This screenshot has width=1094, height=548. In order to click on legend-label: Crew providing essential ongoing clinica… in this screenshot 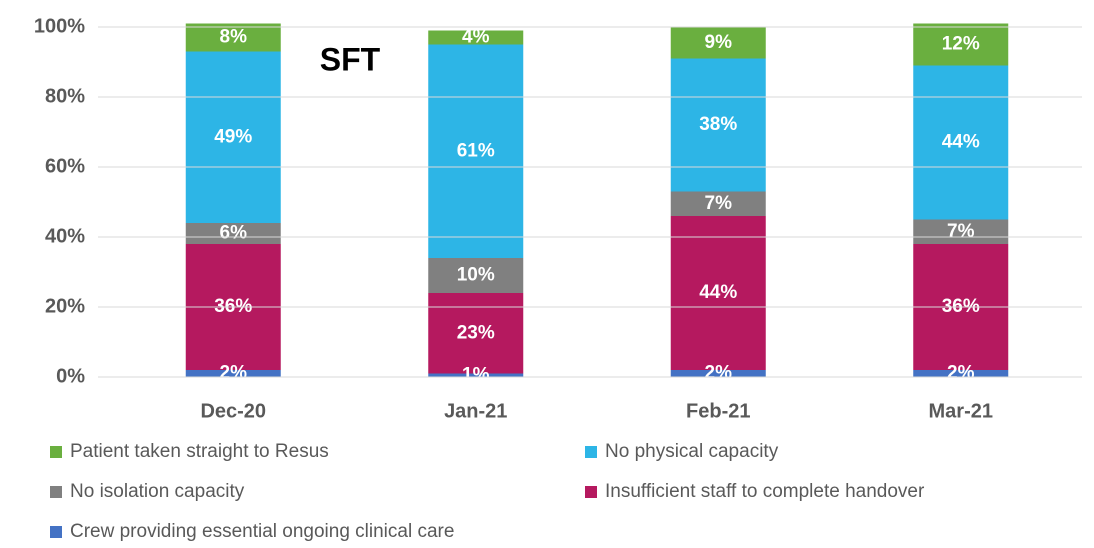, I will do `click(262, 531)`.